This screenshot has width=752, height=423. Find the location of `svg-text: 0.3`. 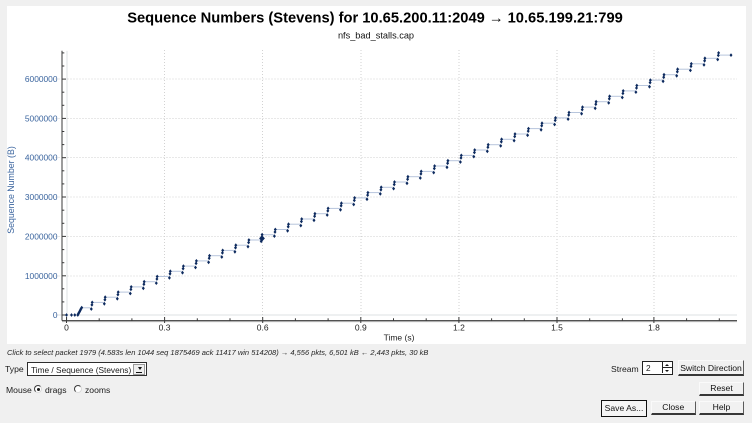

svg-text: 0.3 is located at coordinates (165, 327).